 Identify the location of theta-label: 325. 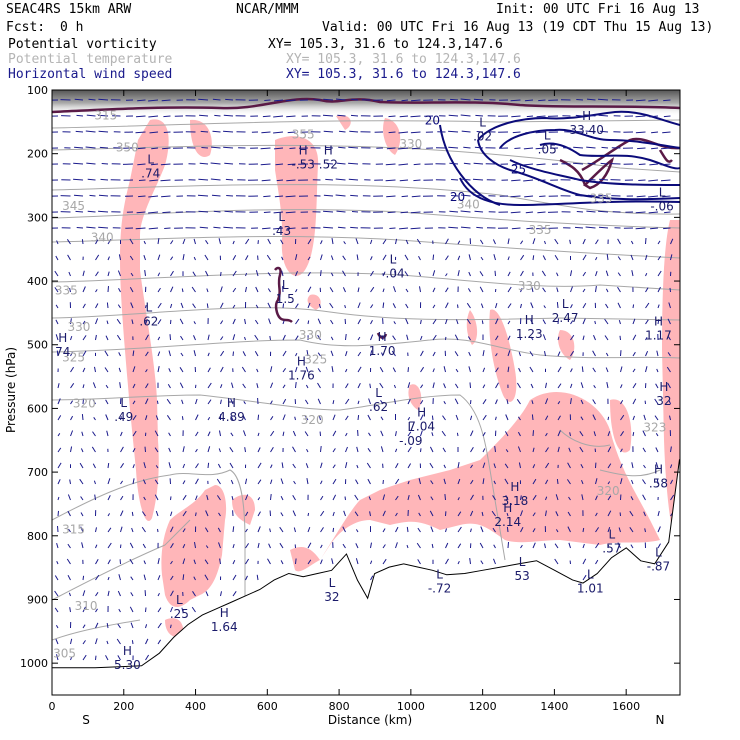
(73, 357).